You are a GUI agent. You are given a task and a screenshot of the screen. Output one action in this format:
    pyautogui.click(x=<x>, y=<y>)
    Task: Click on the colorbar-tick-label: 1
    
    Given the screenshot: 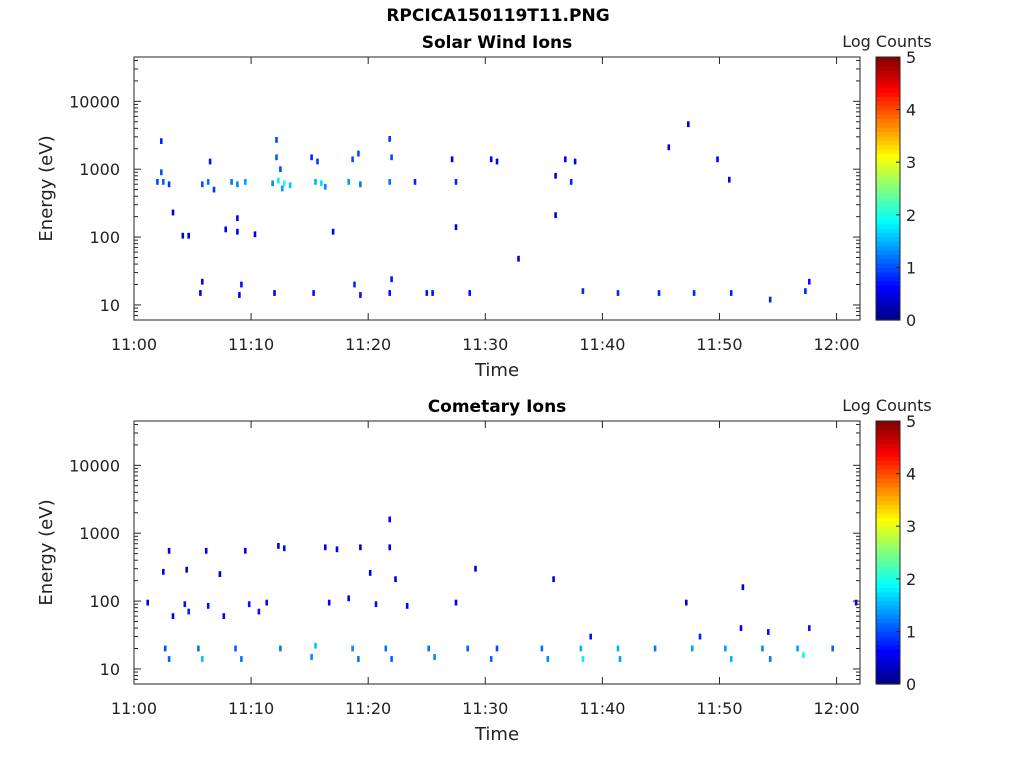 What is the action you would take?
    pyautogui.click(x=911, y=631)
    